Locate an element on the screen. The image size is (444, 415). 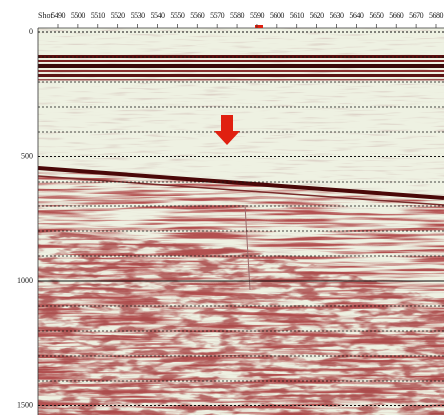
x-tick-label: 5540 is located at coordinates (157, 15).